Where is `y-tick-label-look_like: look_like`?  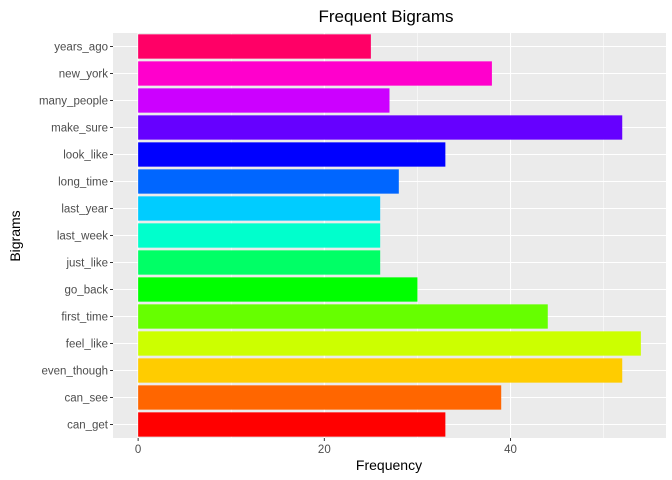 y-tick-label-look_like: look_like is located at coordinates (85, 156).